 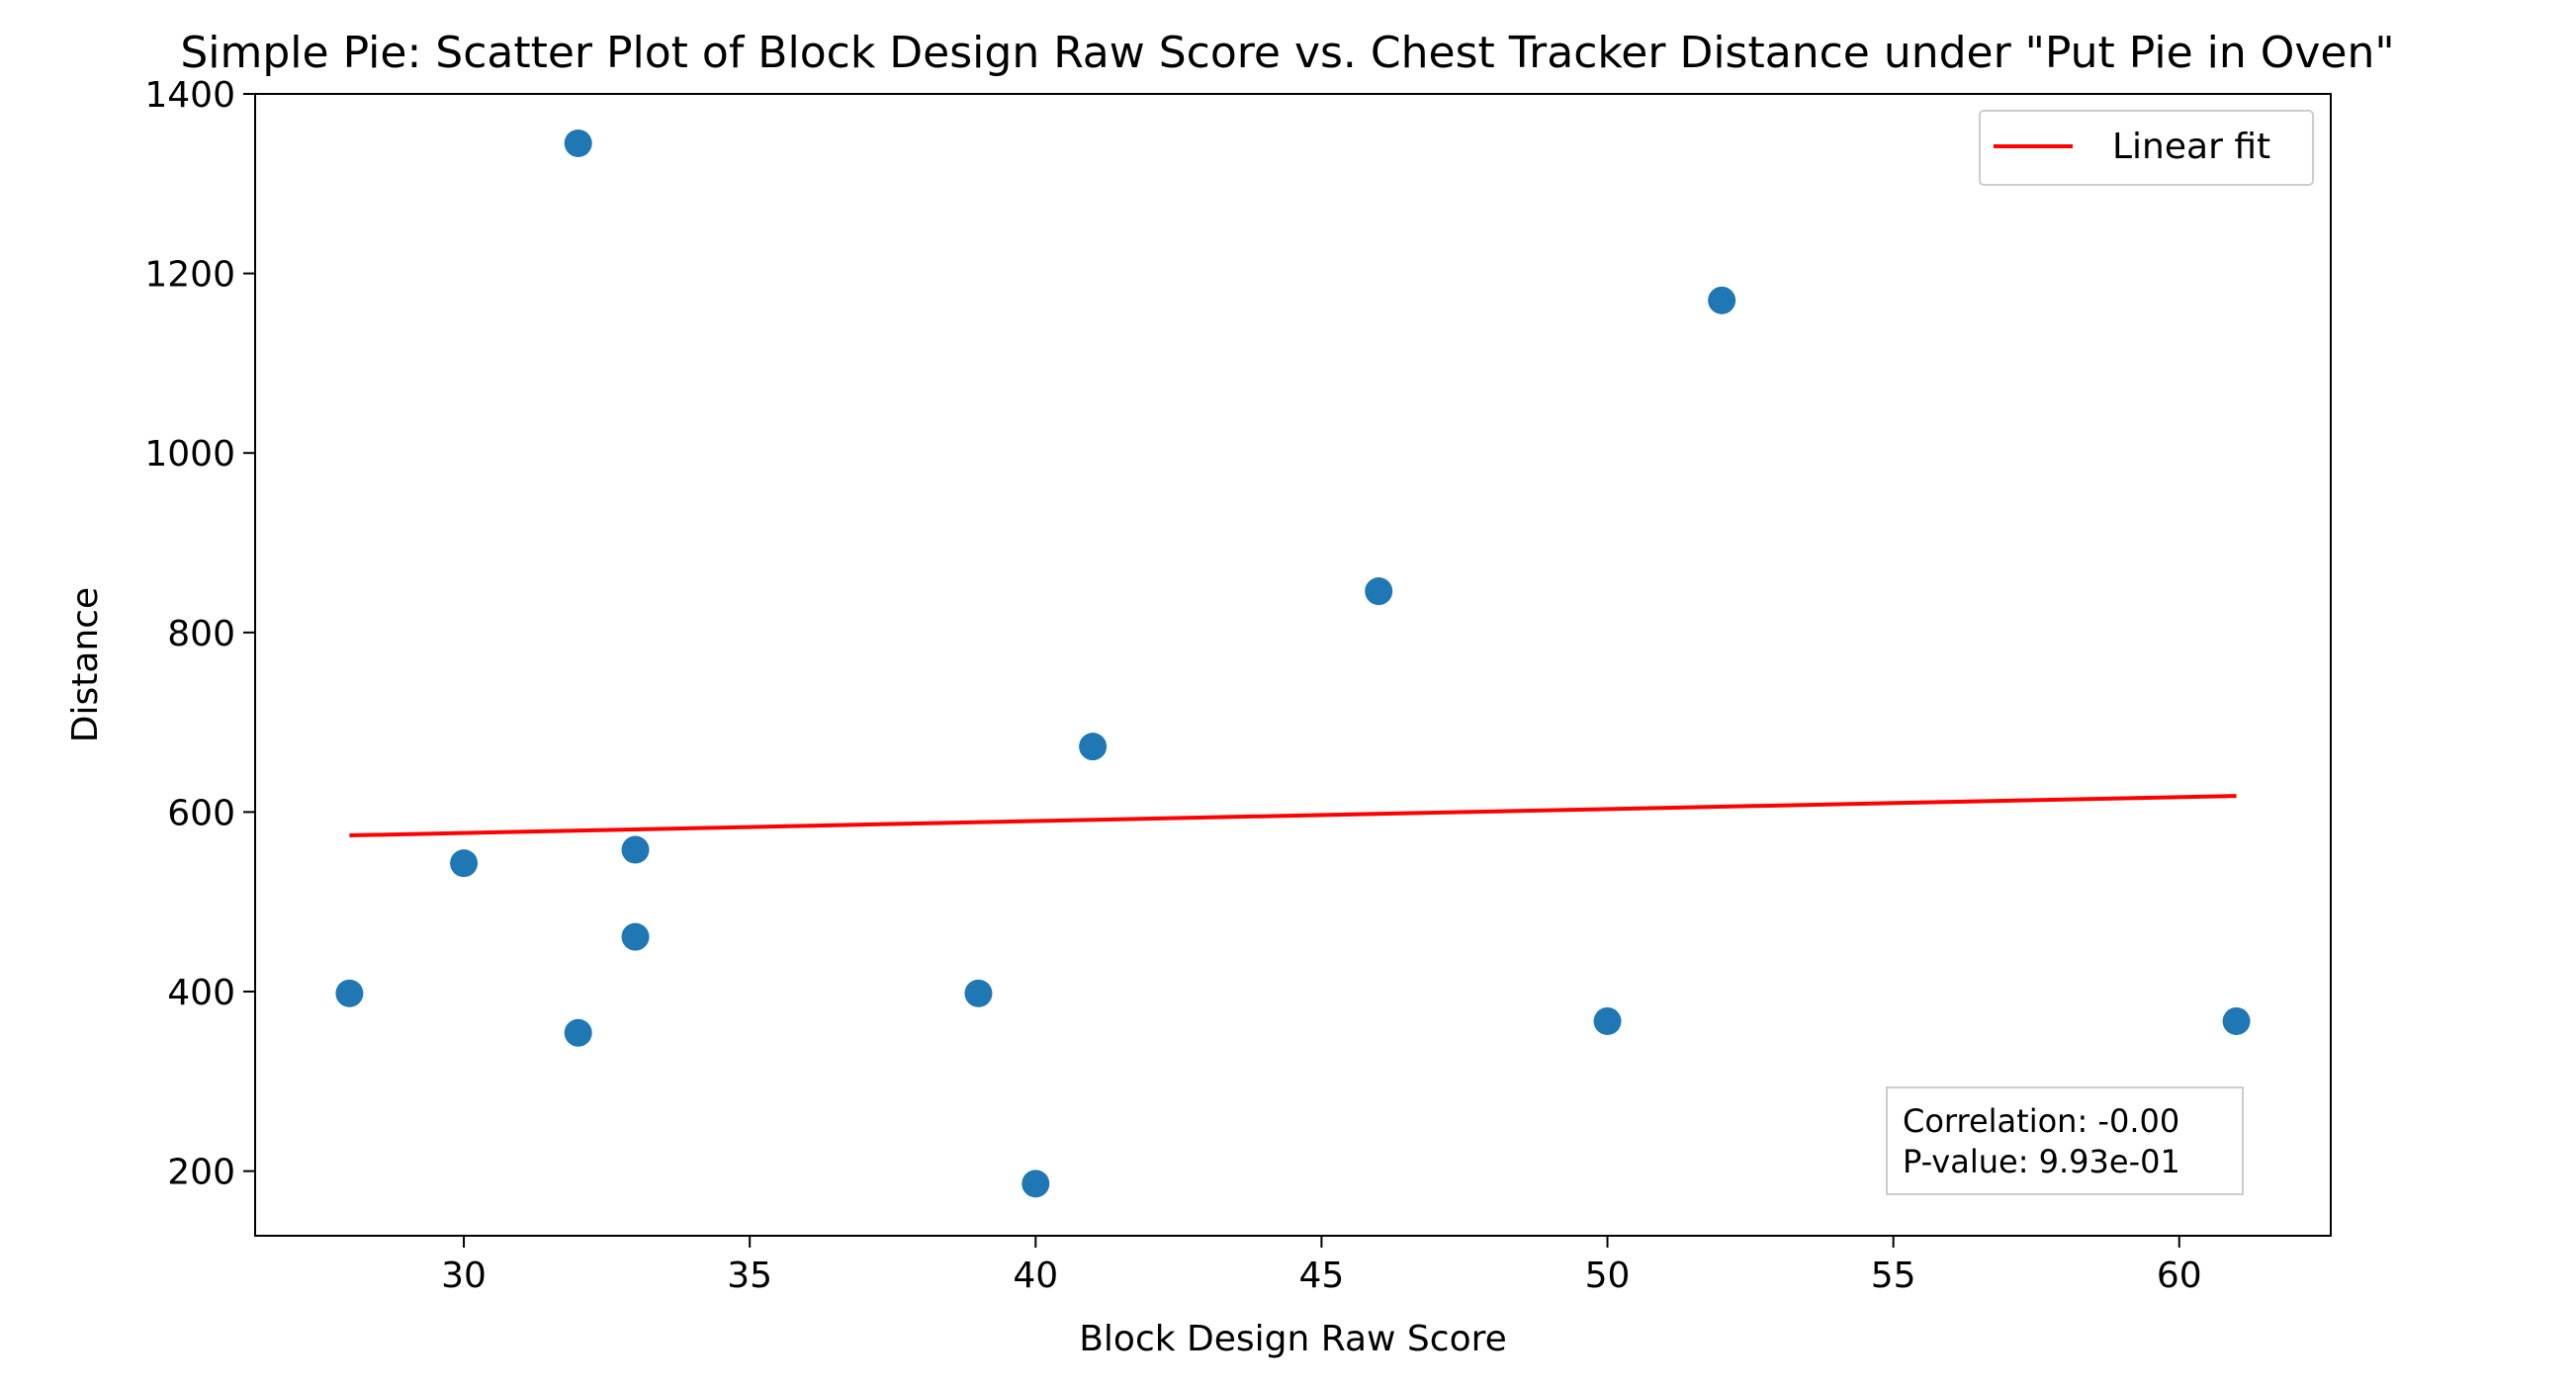 I want to click on x-tick-label: 50, so click(x=1608, y=1276).